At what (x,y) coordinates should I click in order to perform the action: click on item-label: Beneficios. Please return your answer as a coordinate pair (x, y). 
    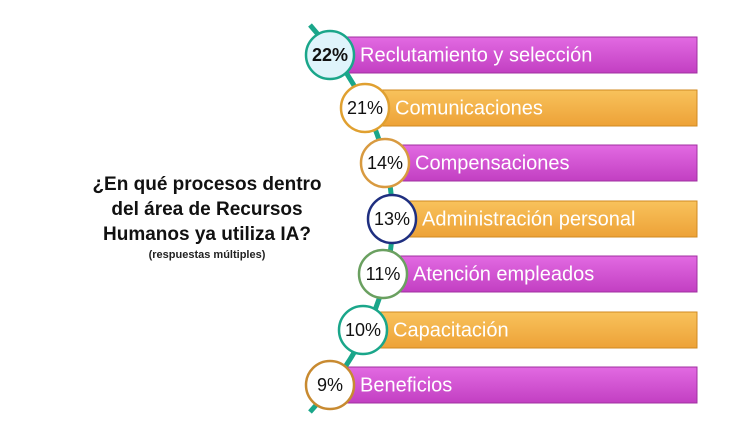
    Looking at the image, I should click on (406, 385).